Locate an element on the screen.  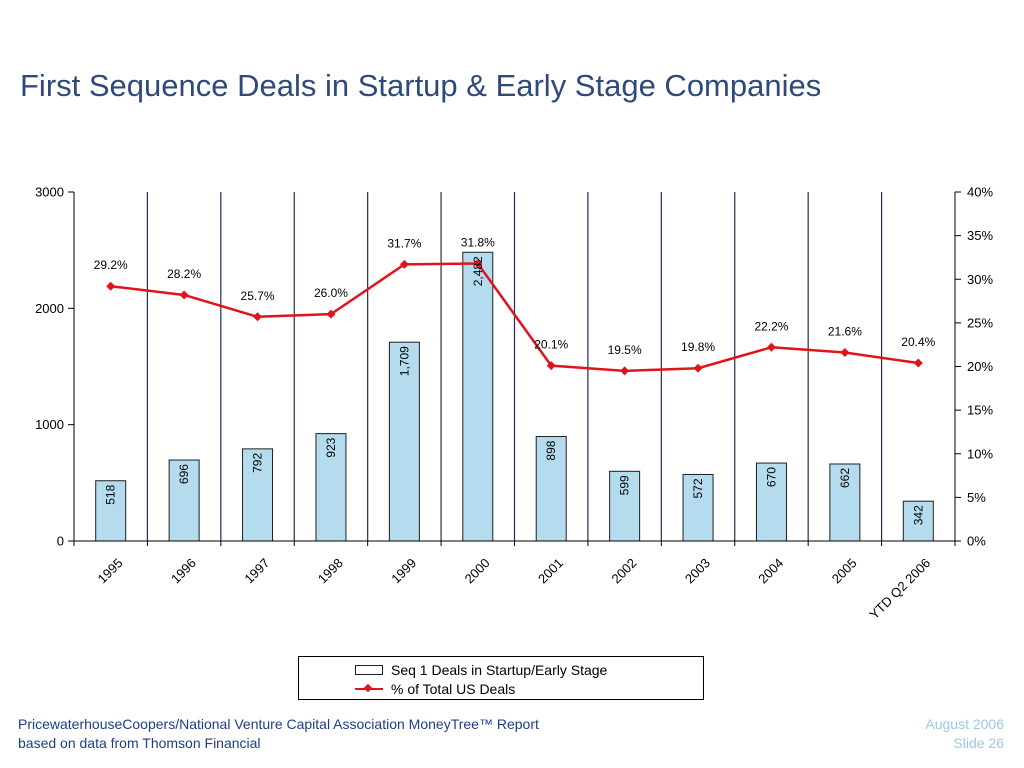
bar-value-label: 342 is located at coordinates (918, 515).